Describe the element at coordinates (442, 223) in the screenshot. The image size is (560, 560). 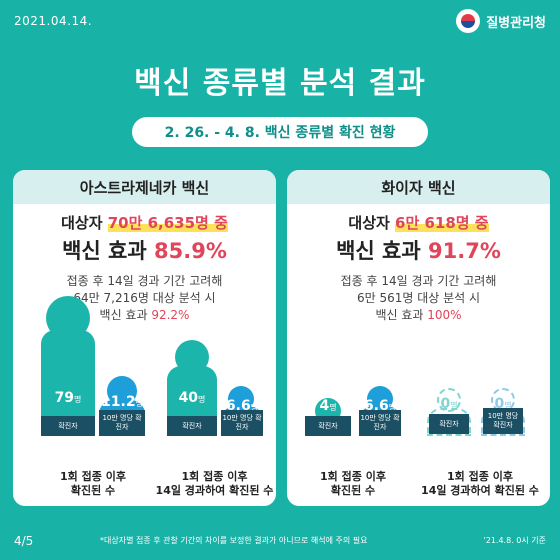
I see `subjects-value: 6만 618명 중` at that location.